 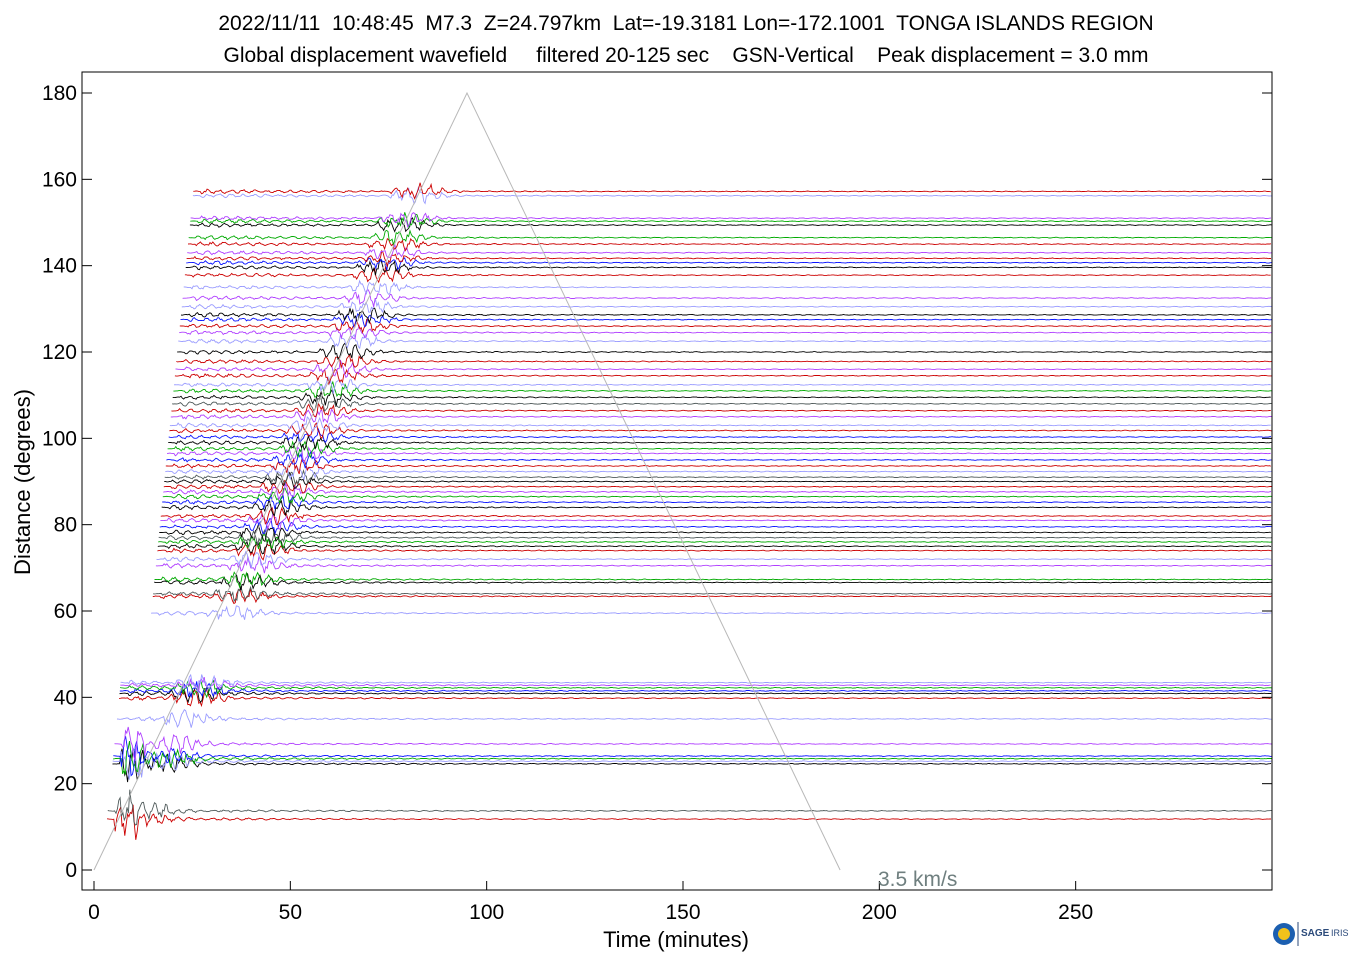 I want to click on x-tick-label-50: 50, so click(x=290, y=912).